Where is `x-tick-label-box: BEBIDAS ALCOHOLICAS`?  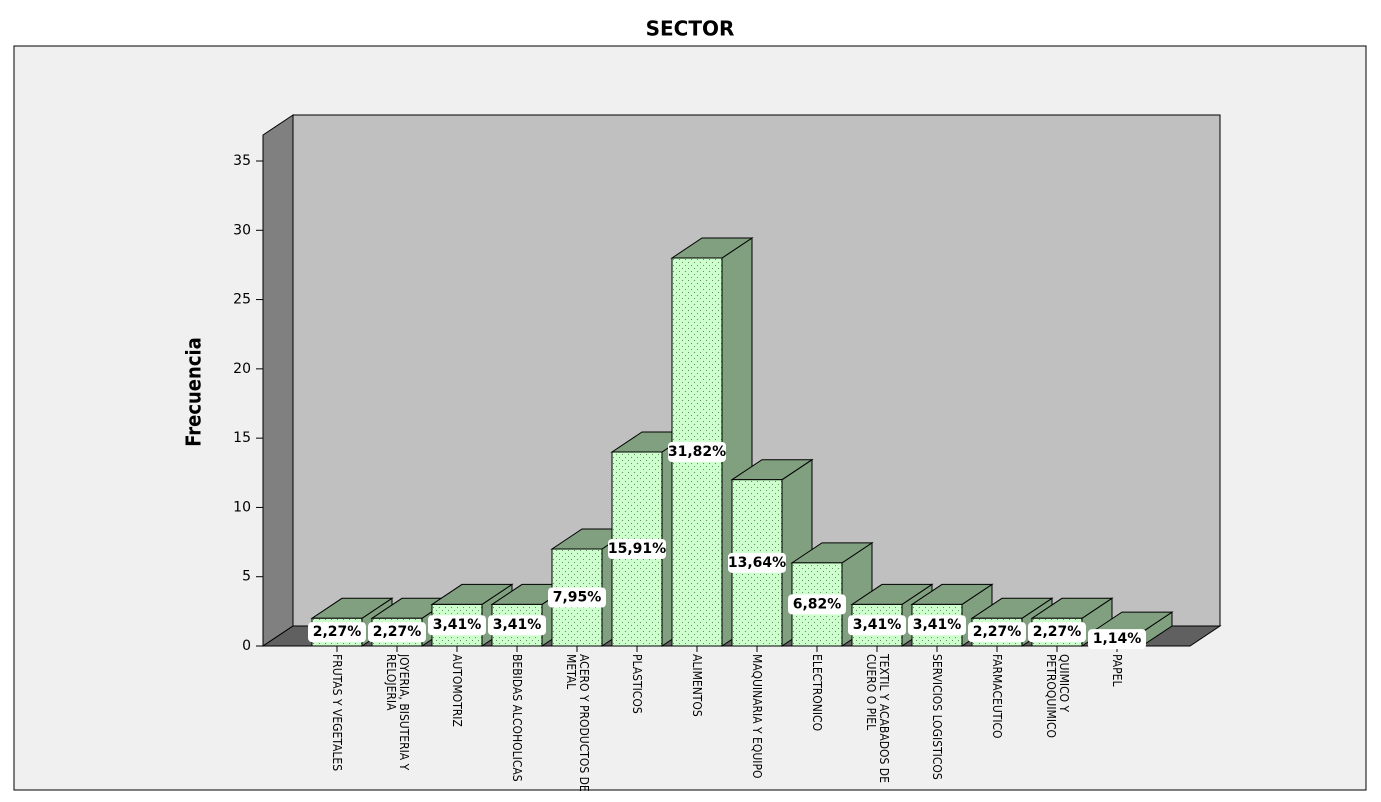
x-tick-label-box: BEBIDAS ALCOHOLICAS is located at coordinates (517, 718).